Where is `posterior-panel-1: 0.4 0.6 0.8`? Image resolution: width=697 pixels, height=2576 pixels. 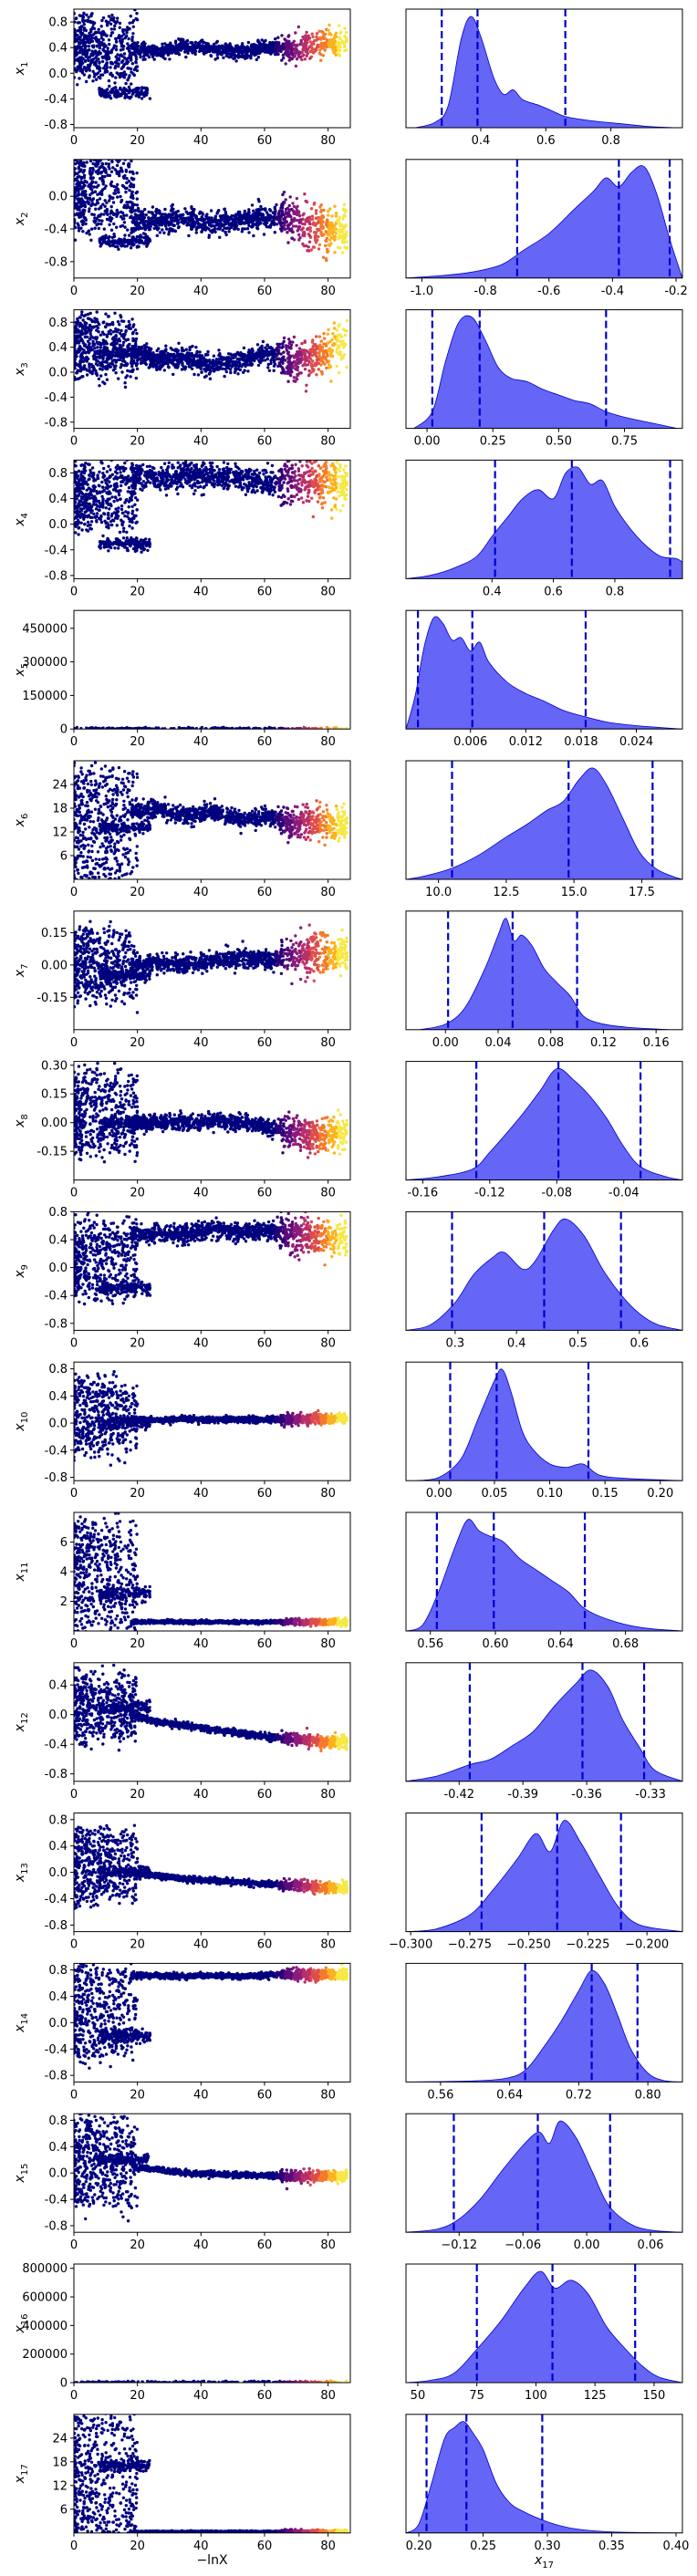
posterior-panel-1: 0.4 0.6 0.8 is located at coordinates (544, 78).